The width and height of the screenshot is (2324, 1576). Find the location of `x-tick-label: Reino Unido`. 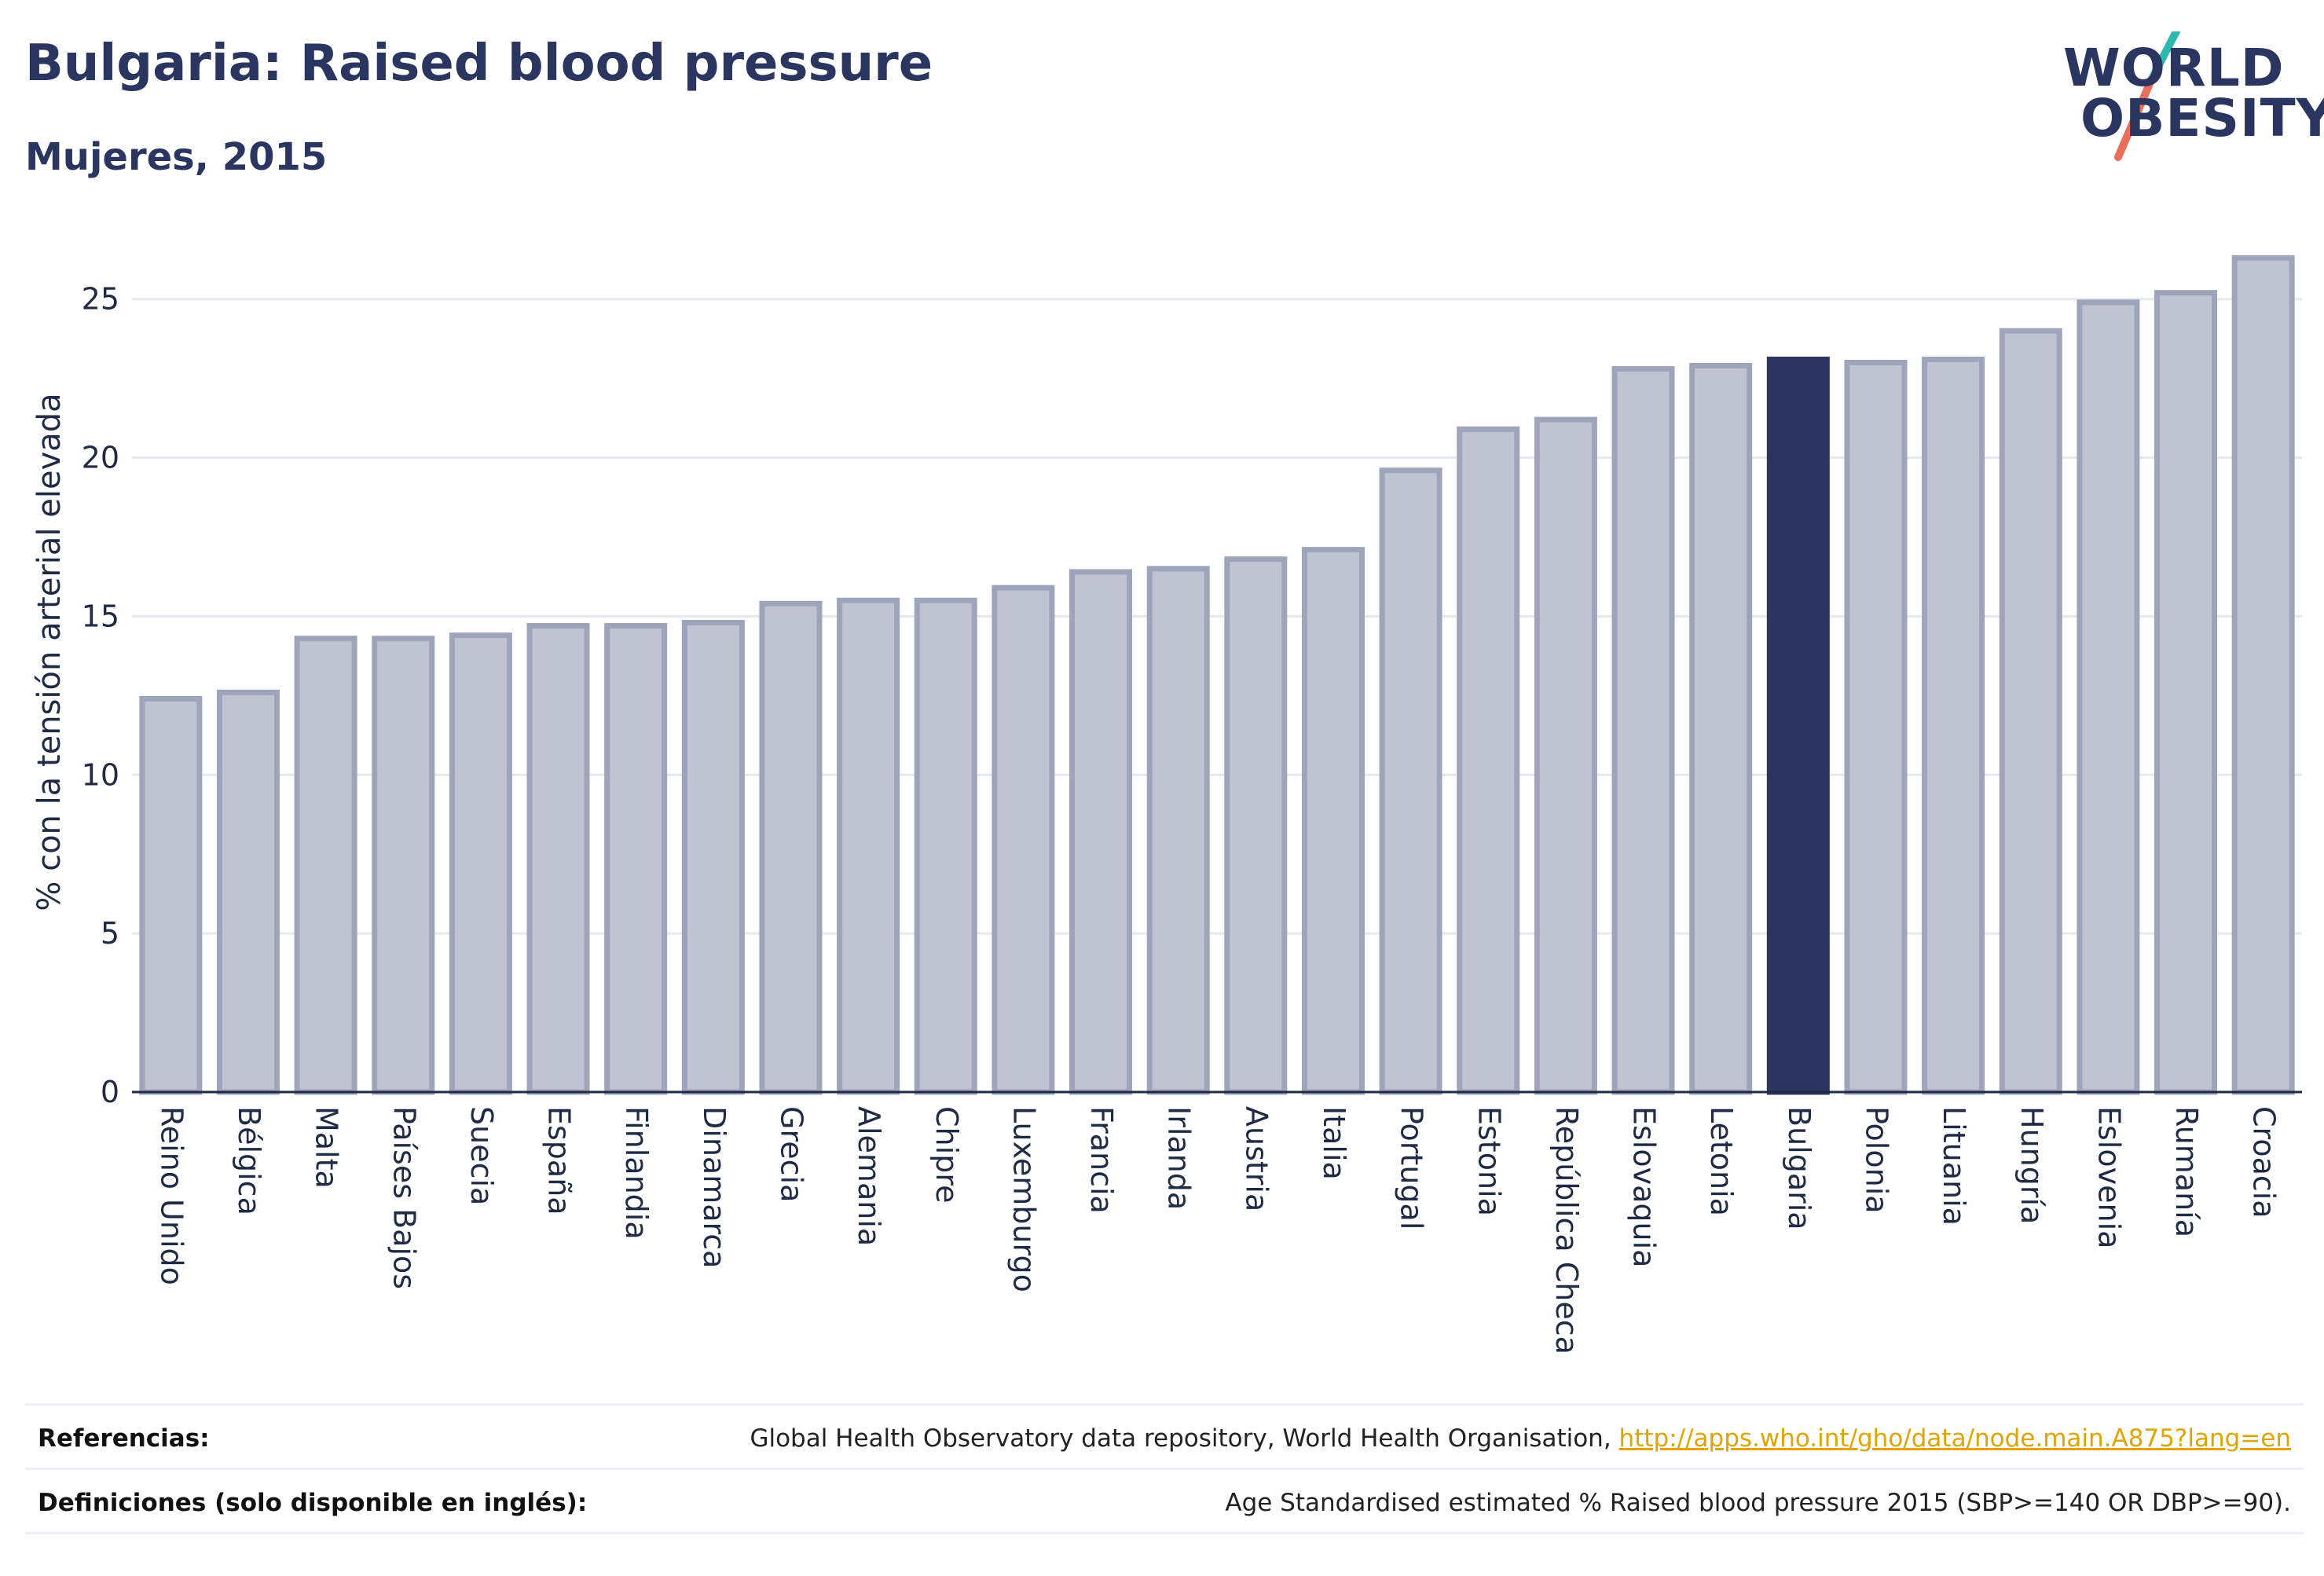

x-tick-label: Reino Unido is located at coordinates (171, 1195).